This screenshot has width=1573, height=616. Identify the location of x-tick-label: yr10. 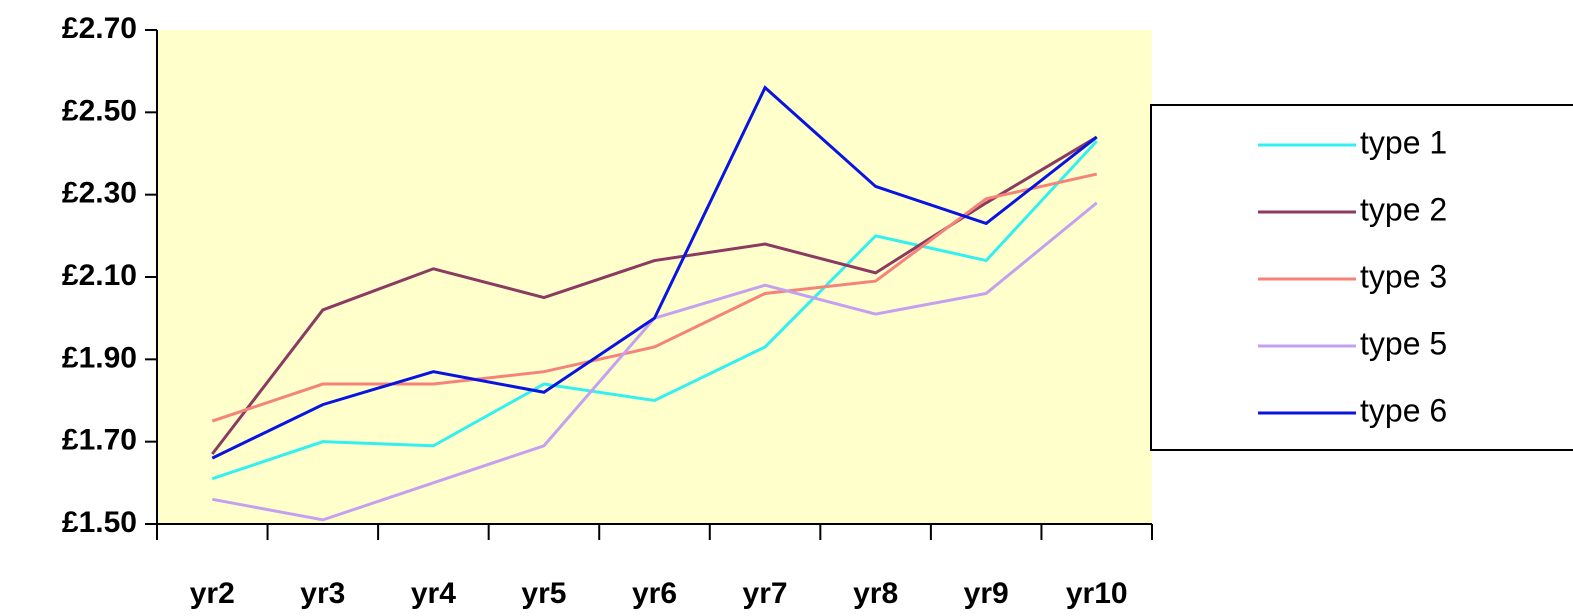
(1097, 593).